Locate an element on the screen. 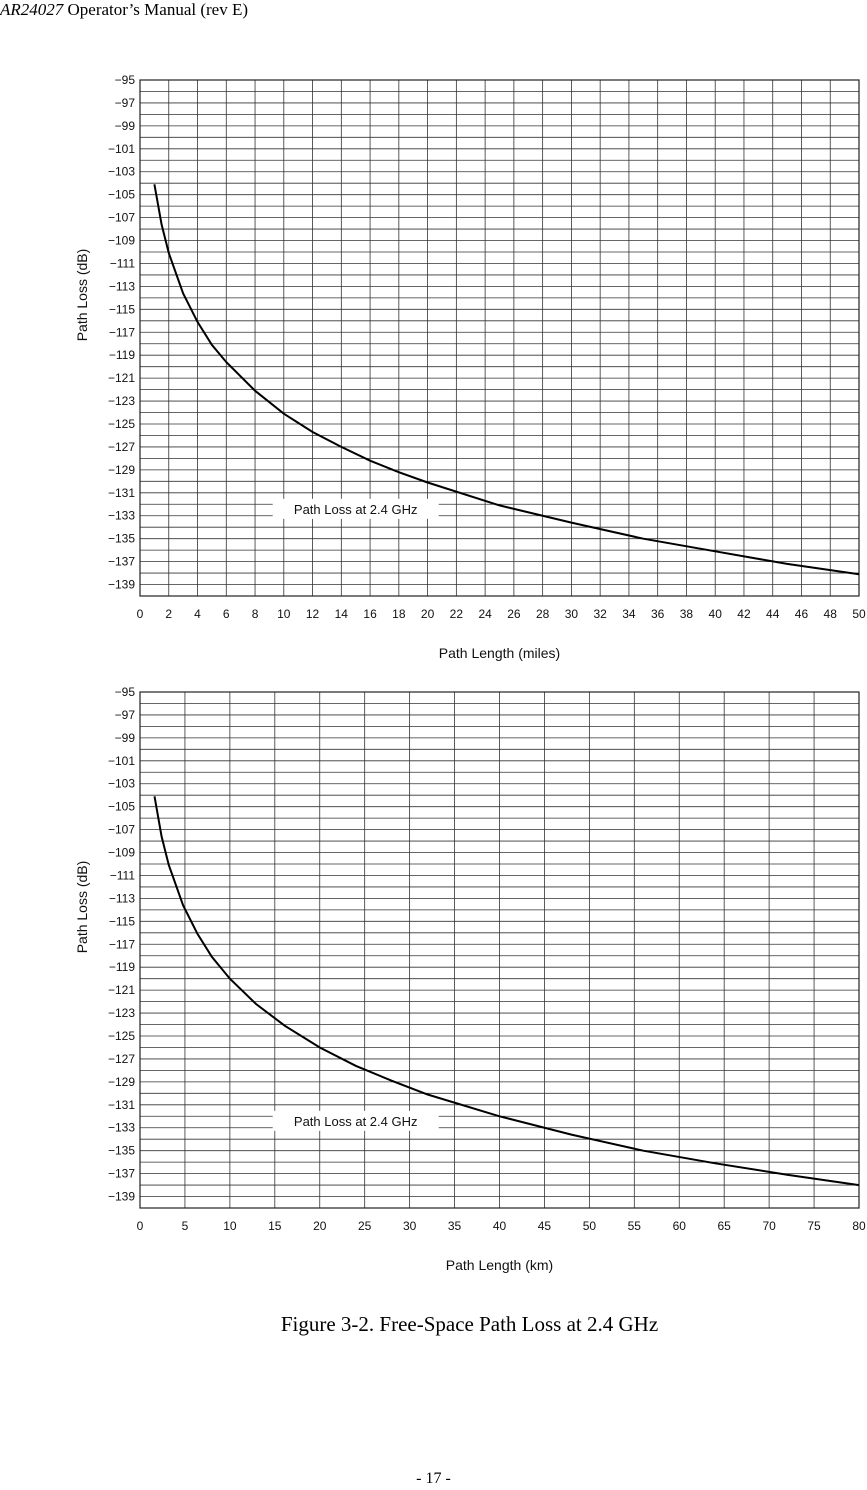  y-tick-label: −103 is located at coordinates (121, 172).